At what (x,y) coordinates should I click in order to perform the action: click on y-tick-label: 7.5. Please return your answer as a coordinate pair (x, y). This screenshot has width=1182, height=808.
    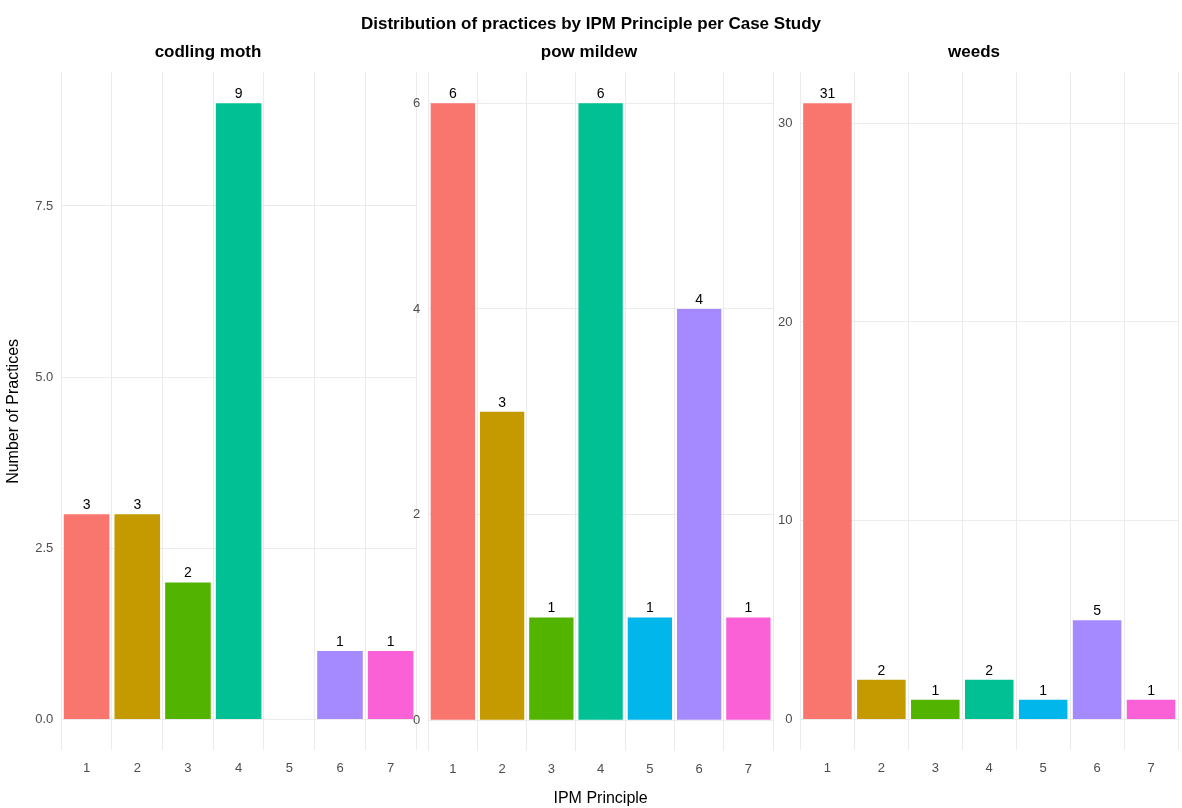
    Looking at the image, I should click on (44, 205).